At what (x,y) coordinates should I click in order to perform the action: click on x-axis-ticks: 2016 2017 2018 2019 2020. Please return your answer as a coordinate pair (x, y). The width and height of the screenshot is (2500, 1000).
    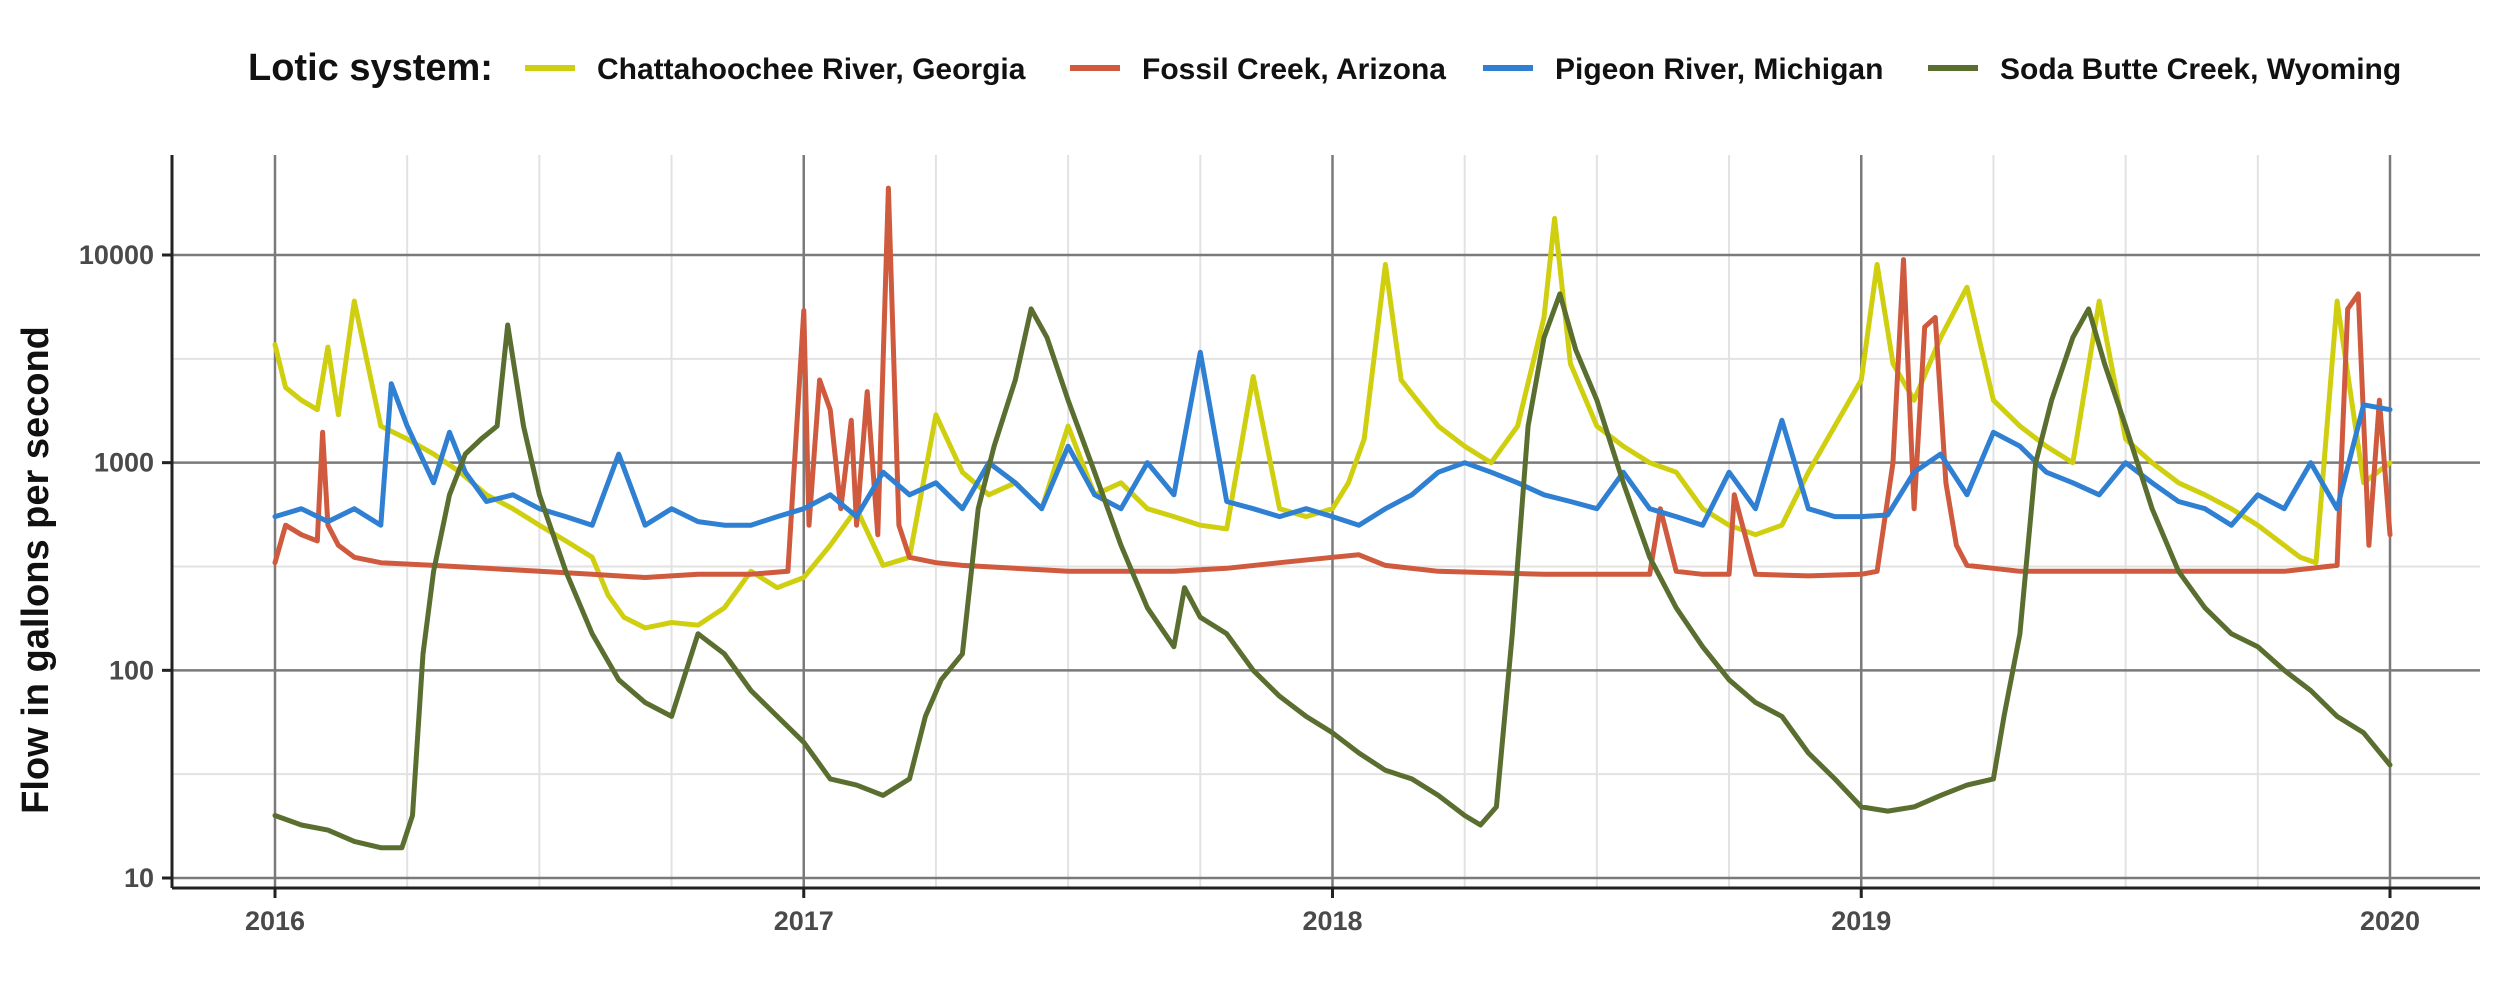
    Looking at the image, I should click on (1332, 912).